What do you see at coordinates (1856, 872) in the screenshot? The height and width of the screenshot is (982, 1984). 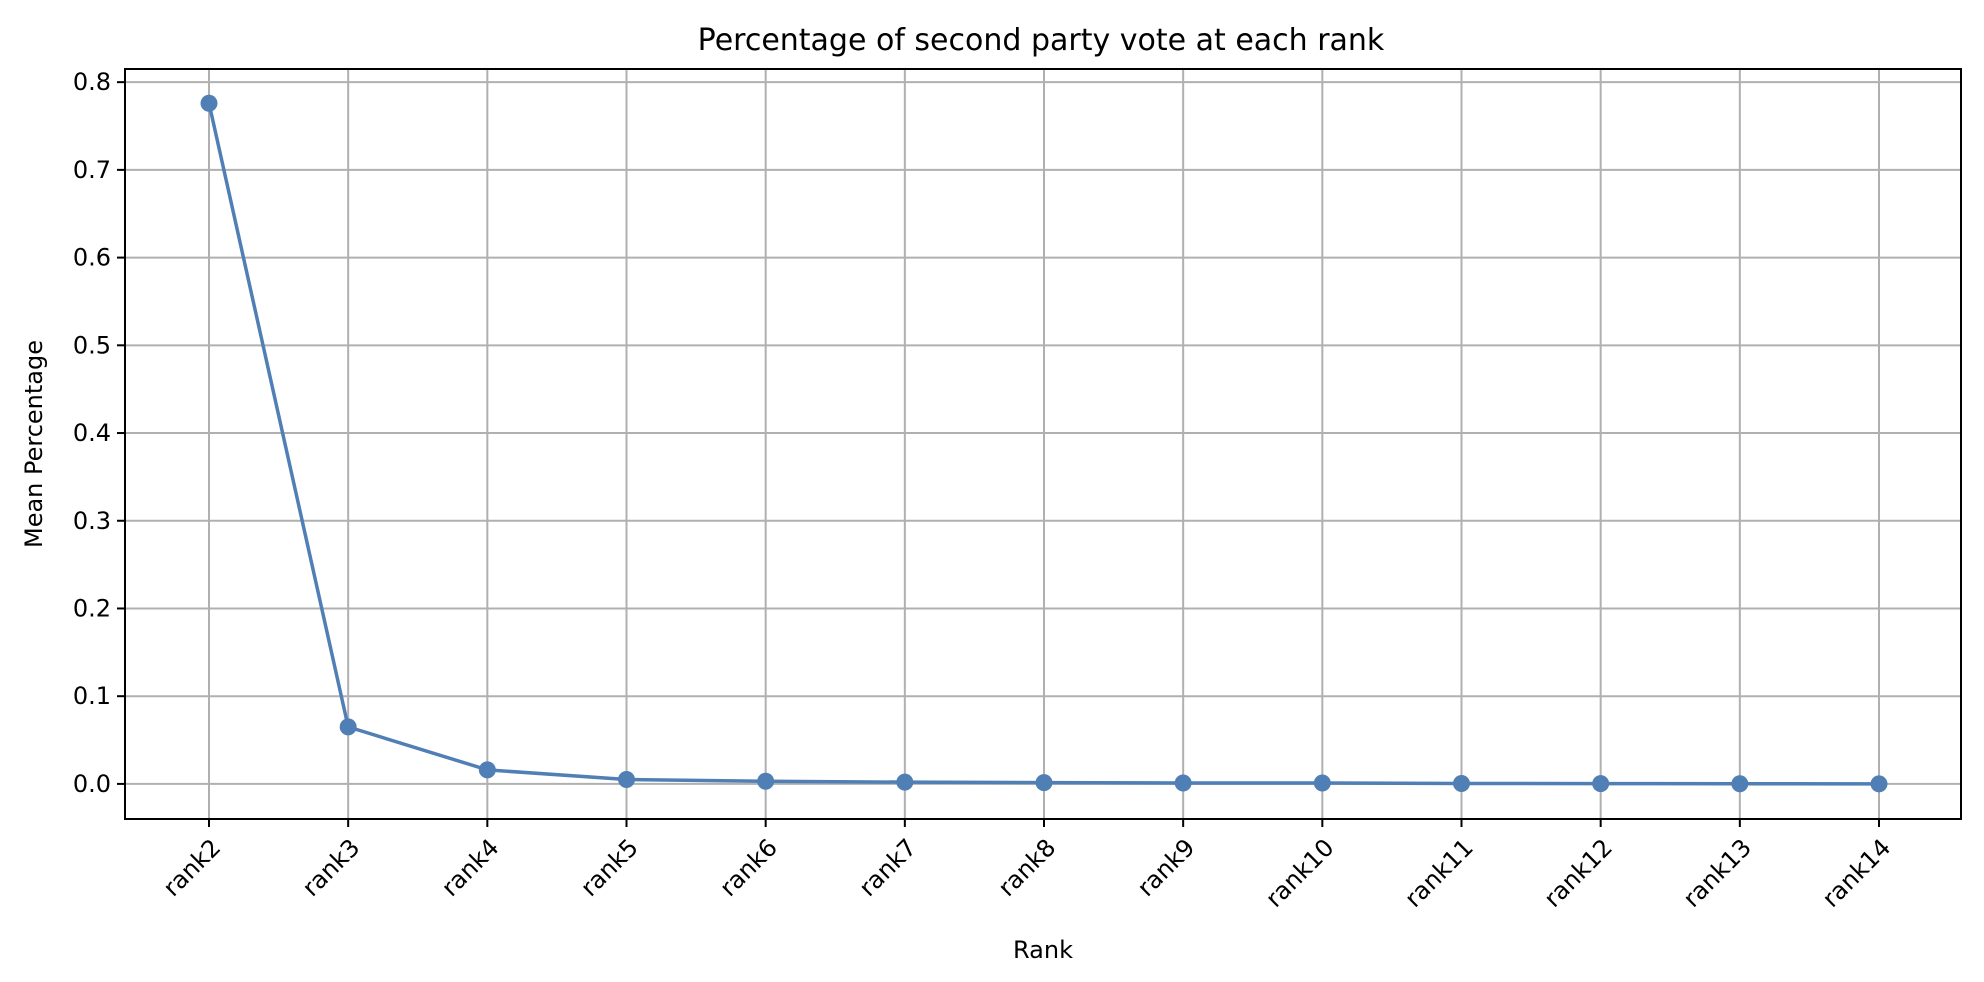 I see `x-tick-label: rank14` at bounding box center [1856, 872].